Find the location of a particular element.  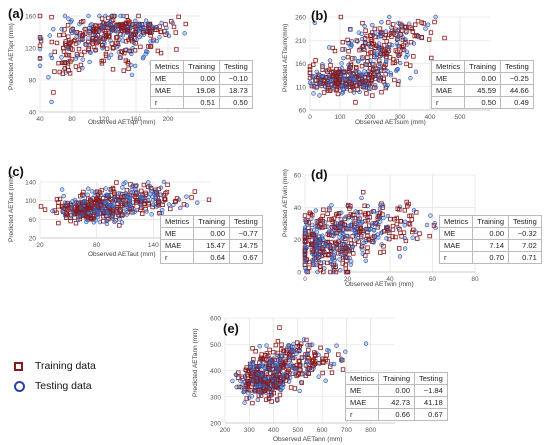

x-tick-label: 100 is located at coordinates (340, 117).